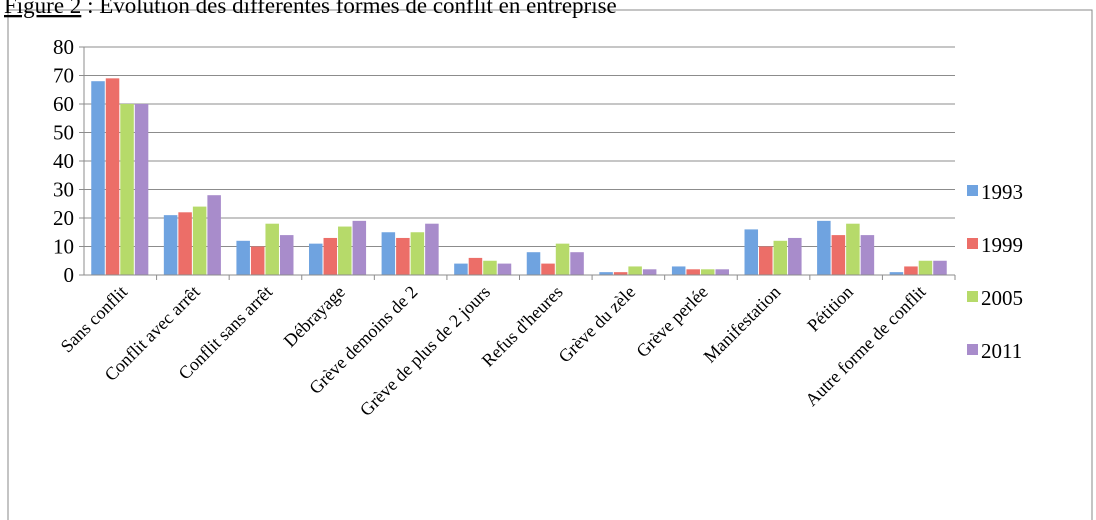 Image resolution: width=1096 pixels, height=520 pixels. I want to click on legend-label: 2005, so click(1002, 298).